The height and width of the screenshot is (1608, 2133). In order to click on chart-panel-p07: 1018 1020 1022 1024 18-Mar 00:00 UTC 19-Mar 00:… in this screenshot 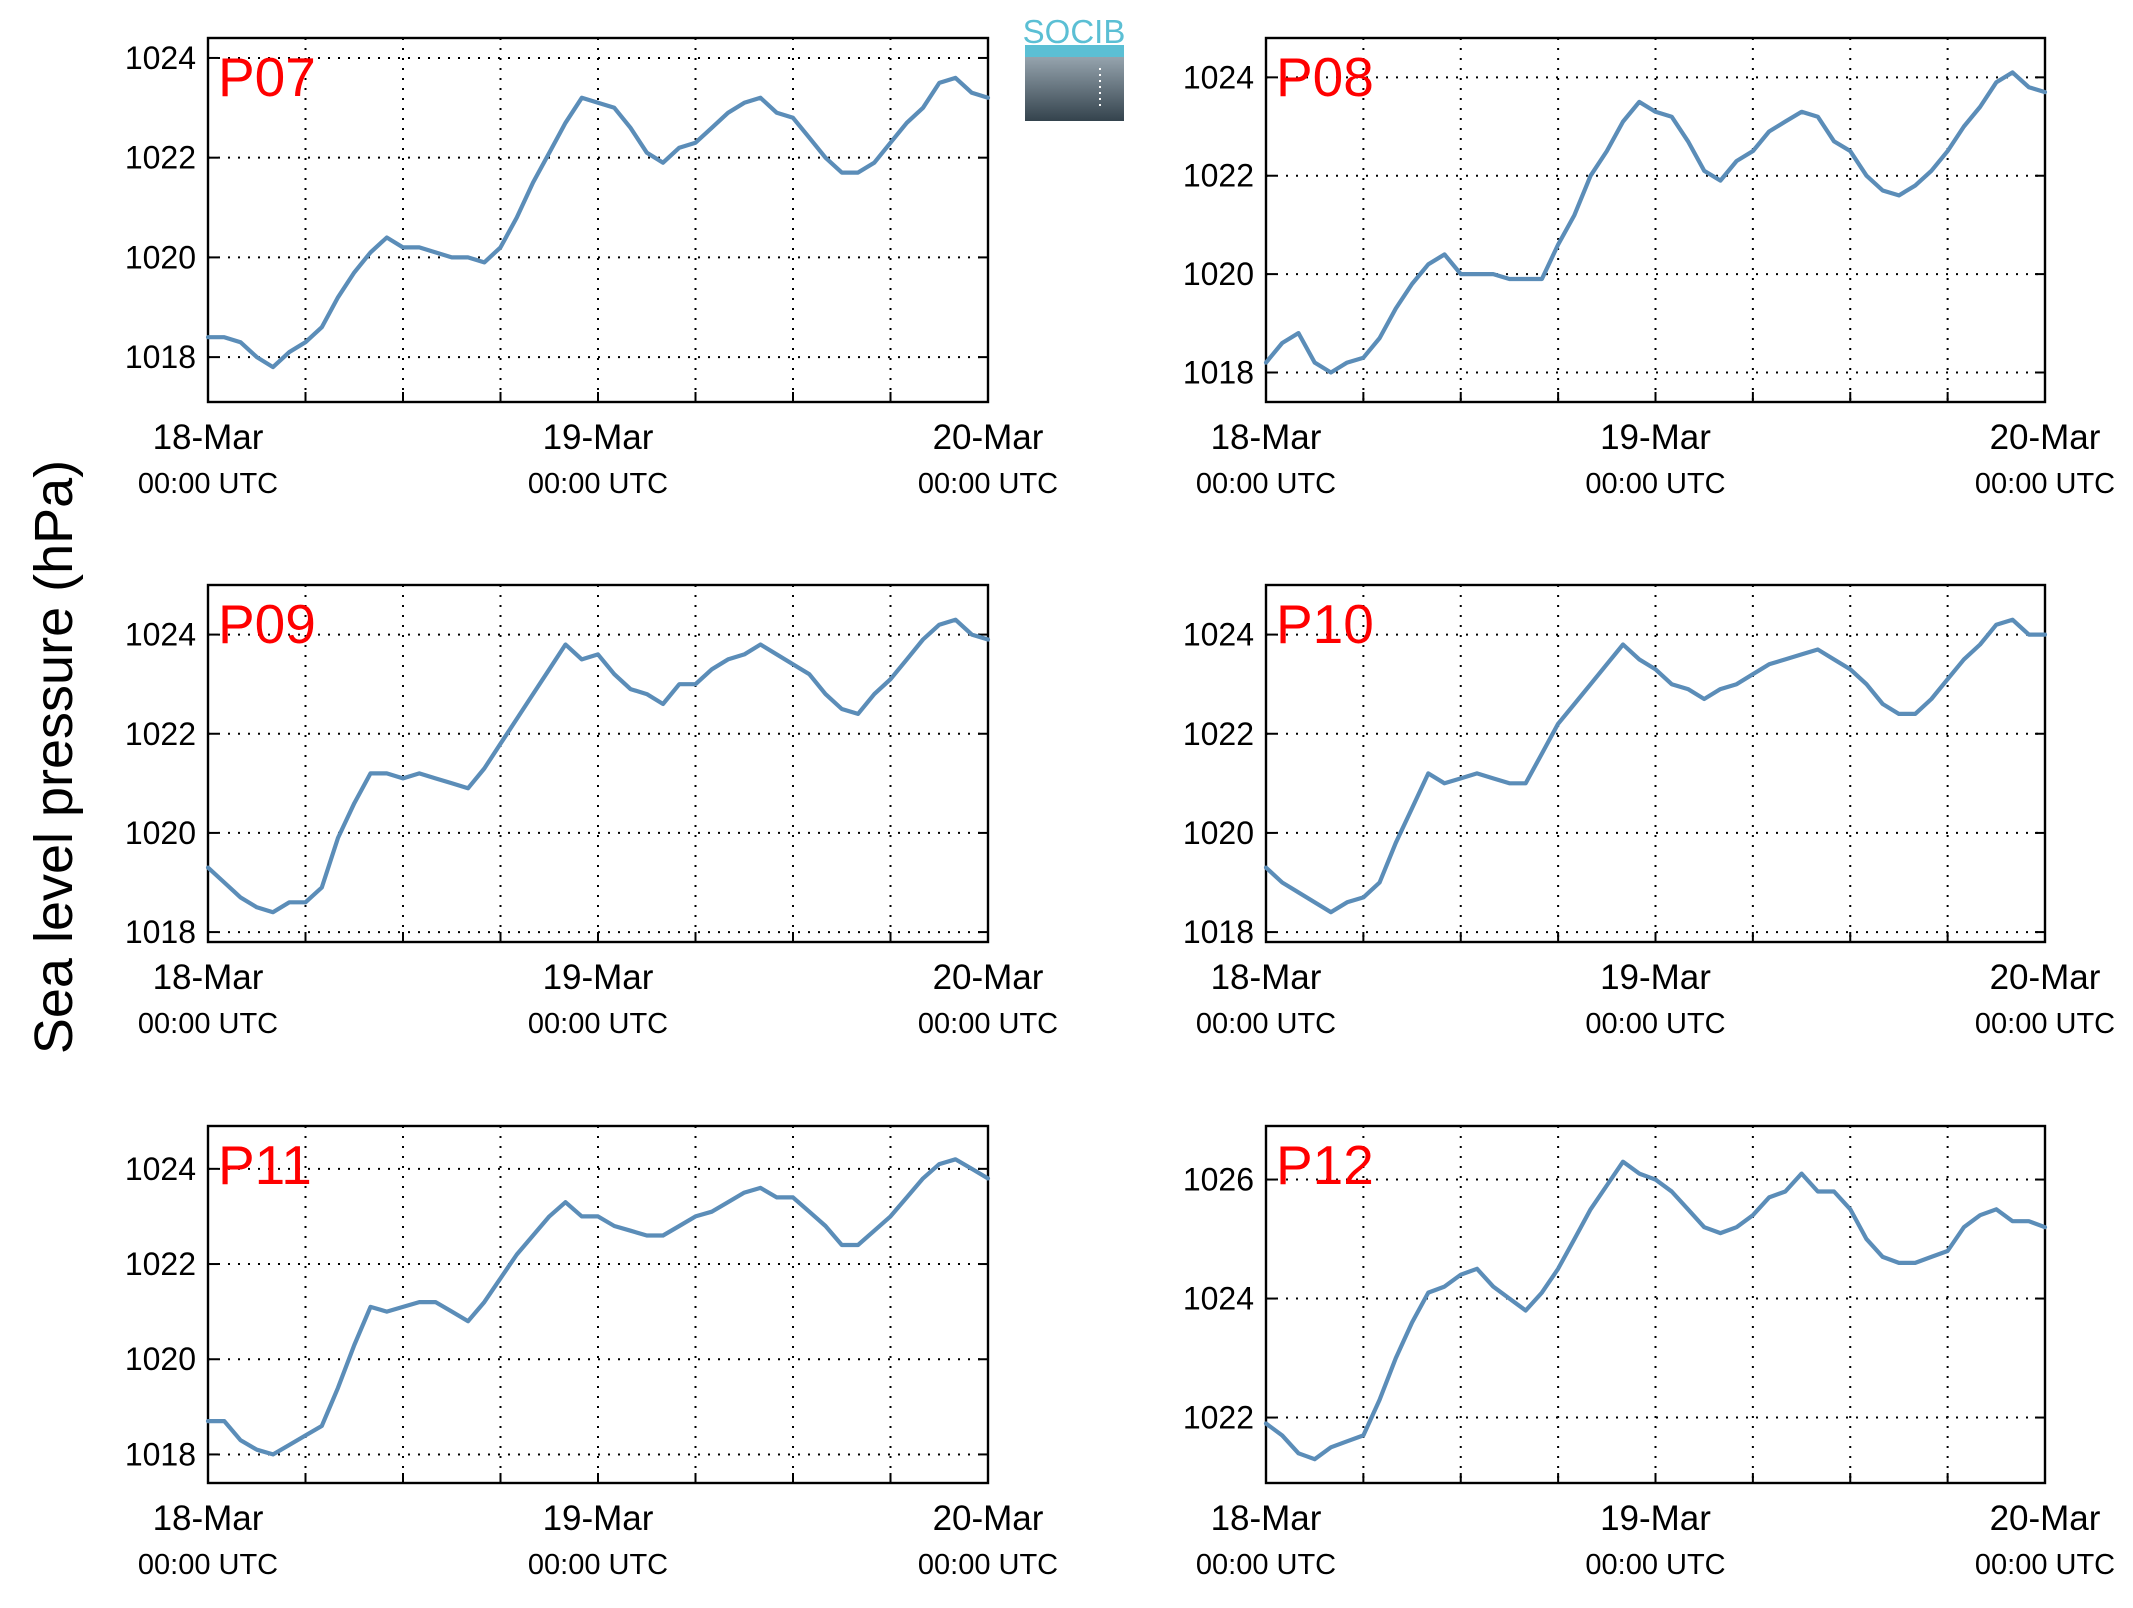, I will do `click(591, 268)`.